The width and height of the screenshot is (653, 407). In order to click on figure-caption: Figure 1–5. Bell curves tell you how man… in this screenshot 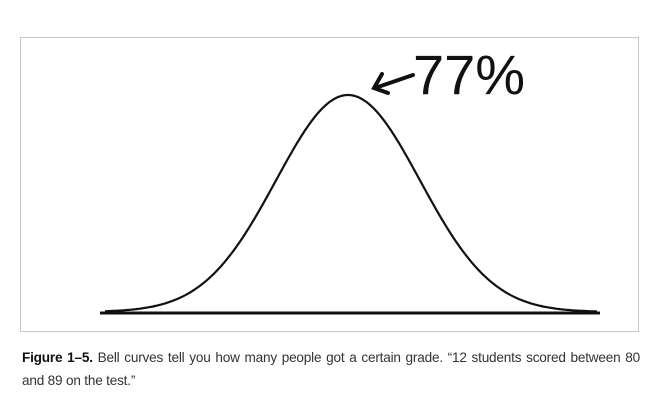, I will do `click(331, 369)`.